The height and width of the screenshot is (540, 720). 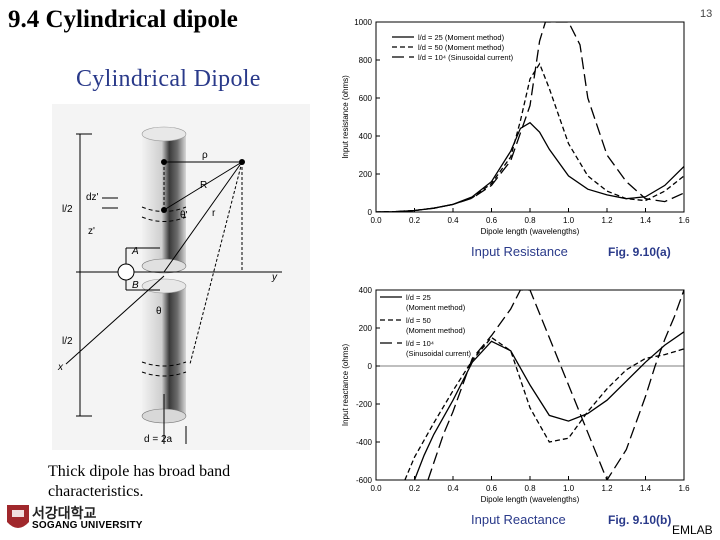 I want to click on label-d: d = 2a, so click(x=158, y=439).